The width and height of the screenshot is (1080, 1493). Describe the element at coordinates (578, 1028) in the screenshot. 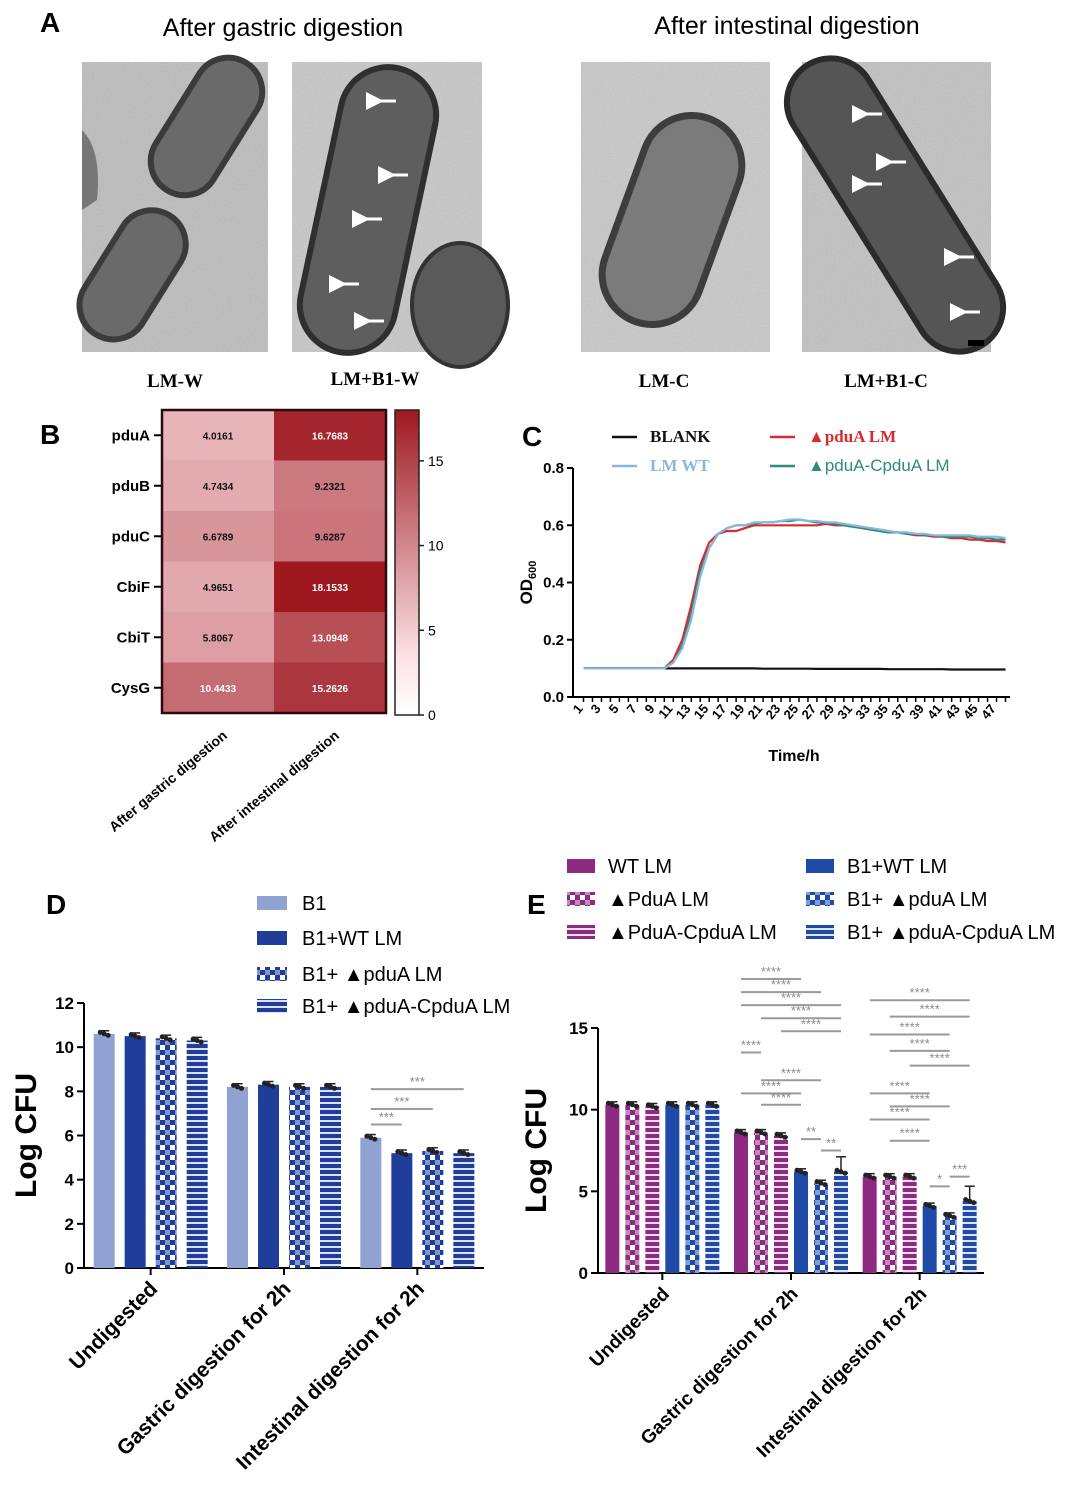

I see `y-tick-label: 15` at that location.